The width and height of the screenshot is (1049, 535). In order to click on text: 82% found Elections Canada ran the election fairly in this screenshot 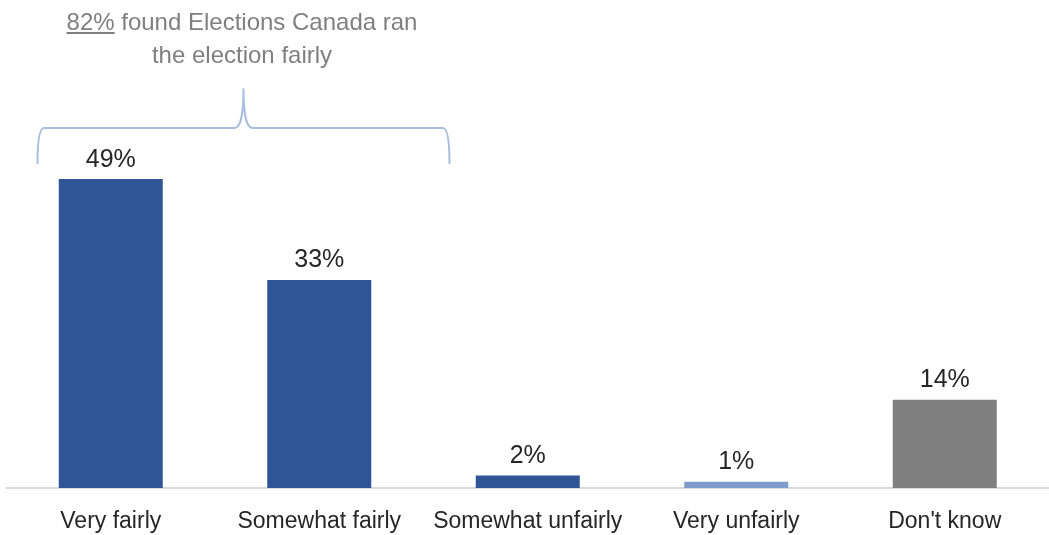, I will do `click(242, 38)`.